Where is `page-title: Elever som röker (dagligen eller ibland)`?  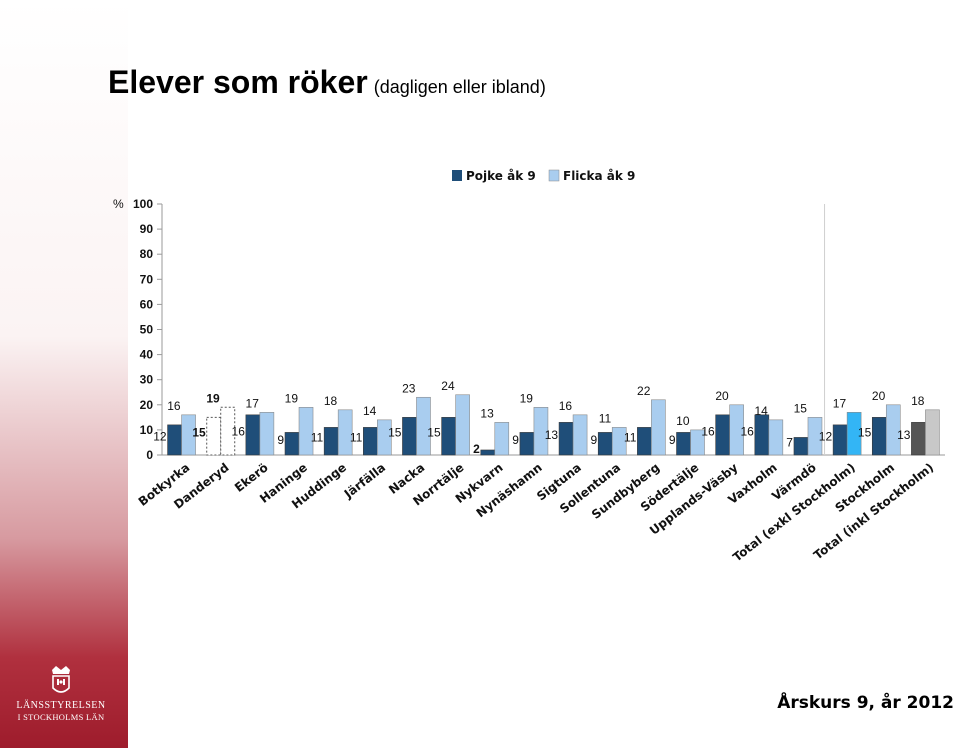
page-title: Elever som röker (dagligen eller ibland) is located at coordinates (327, 82).